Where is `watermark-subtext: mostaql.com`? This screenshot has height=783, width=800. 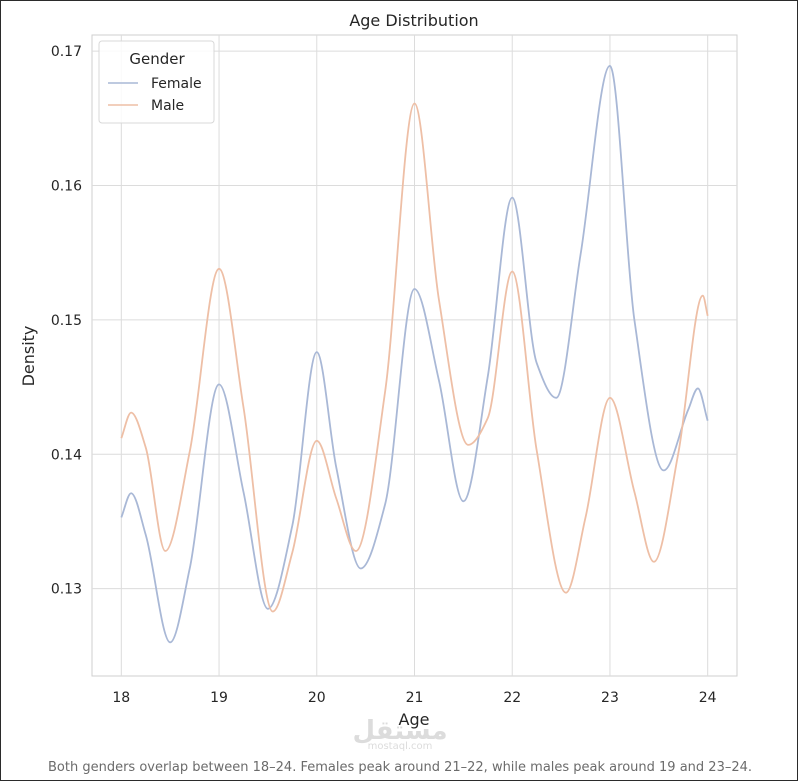 watermark-subtext: mostaql.com is located at coordinates (400, 746).